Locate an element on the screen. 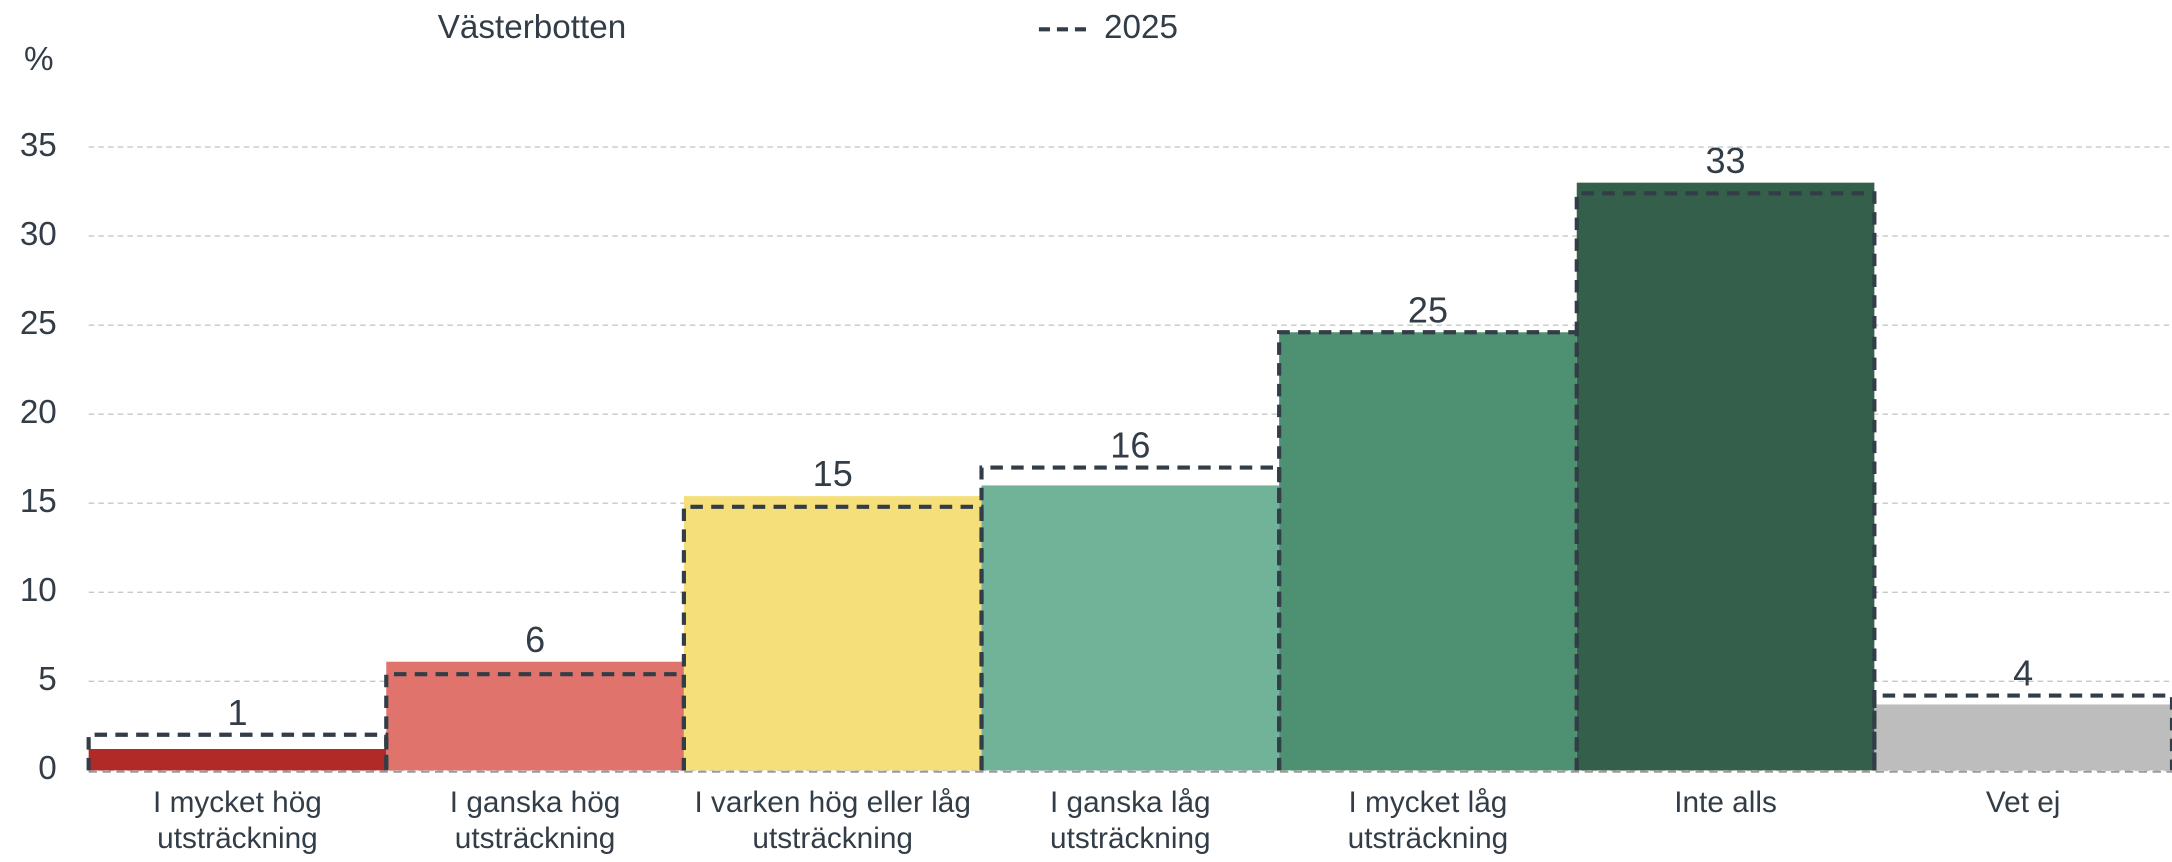 The height and width of the screenshot is (862, 2172). x-tick-label-box: I ganska hög utsträckning is located at coordinates (535, 820).